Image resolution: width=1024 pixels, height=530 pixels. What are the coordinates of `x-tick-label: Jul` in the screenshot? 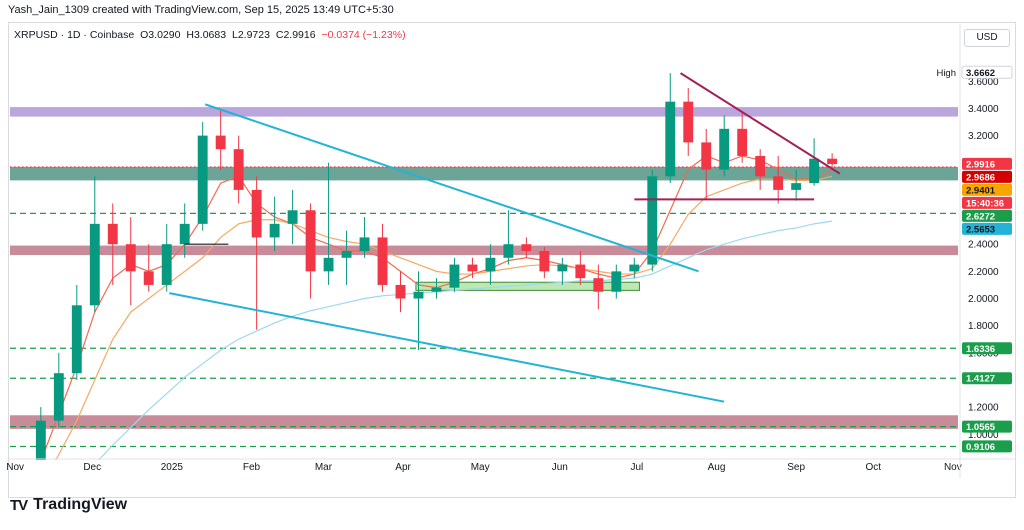 It's located at (636, 467).